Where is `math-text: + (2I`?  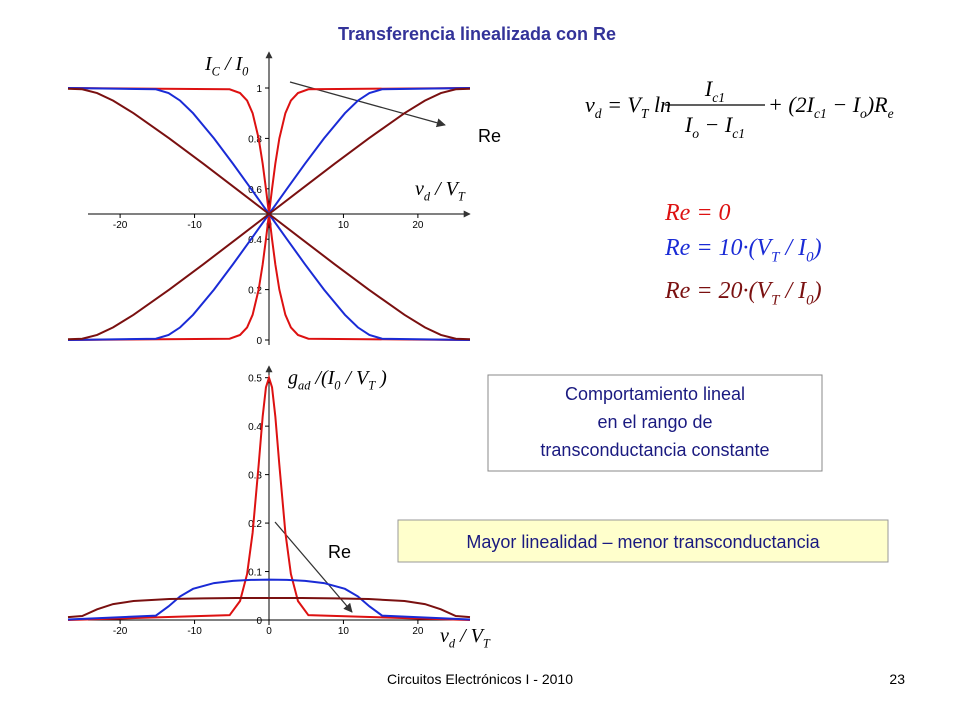 math-text: + (2I is located at coordinates (792, 104).